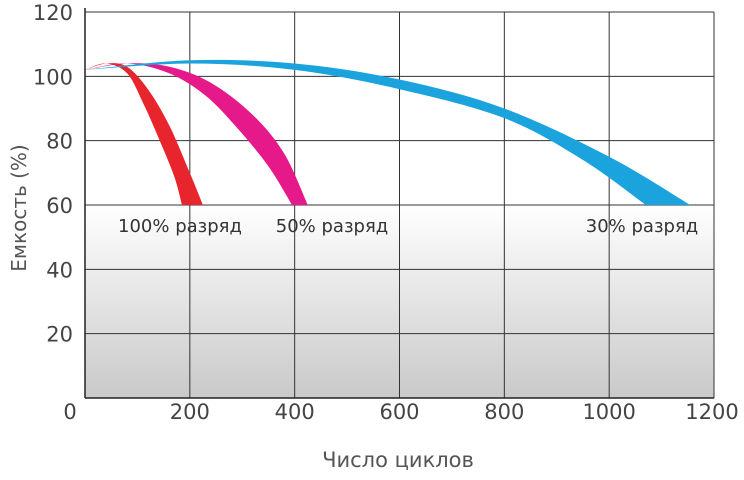 The image size is (744, 480). I want to click on y-tick-label: 20, so click(59, 335).